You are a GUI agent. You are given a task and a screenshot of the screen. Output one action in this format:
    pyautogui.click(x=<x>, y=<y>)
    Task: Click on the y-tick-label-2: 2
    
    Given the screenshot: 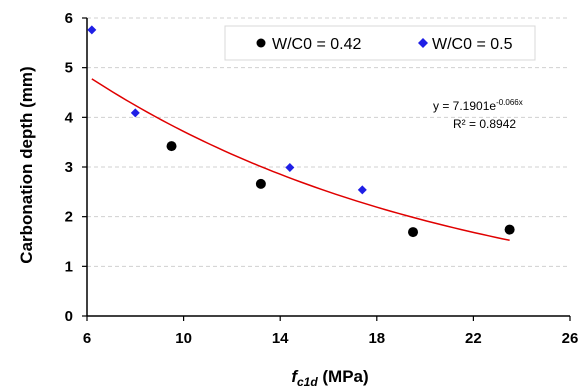 What is the action you would take?
    pyautogui.click(x=69, y=217)
    